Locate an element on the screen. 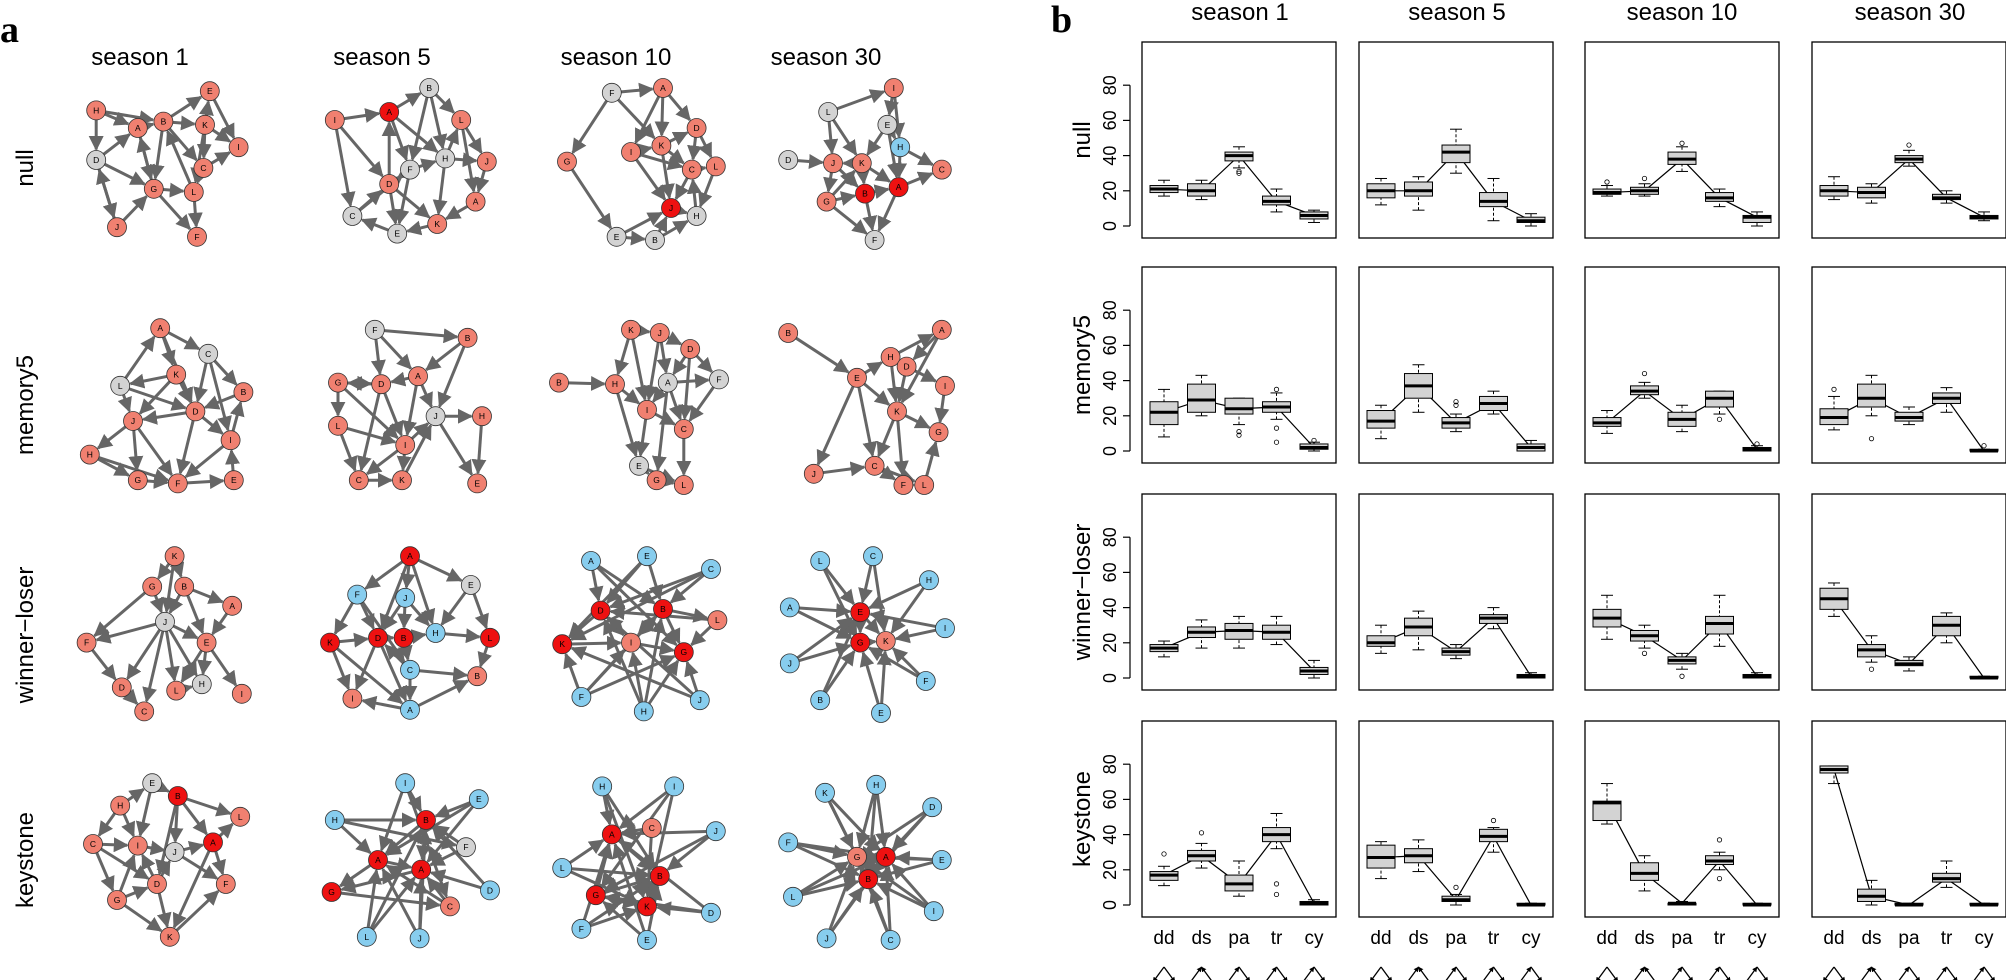 This screenshot has height=980, width=2006. network-node-label: K is located at coordinates (647, 906).